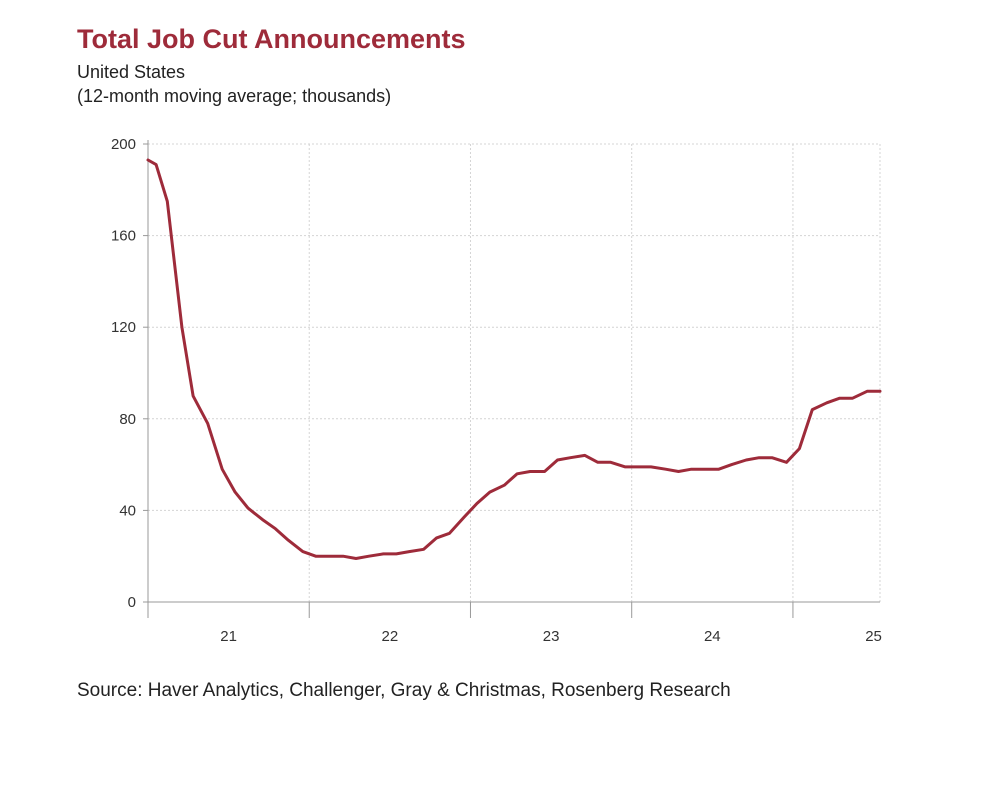 The width and height of the screenshot is (1000, 791). I want to click on x-tick-label: 25, so click(873, 636).